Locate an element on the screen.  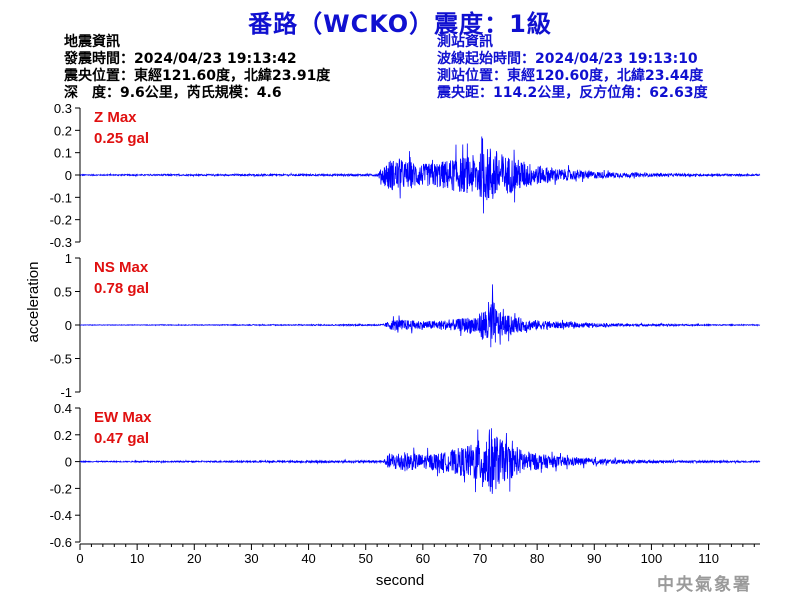
station-info-heading: 測站資訊 is located at coordinates (465, 42).